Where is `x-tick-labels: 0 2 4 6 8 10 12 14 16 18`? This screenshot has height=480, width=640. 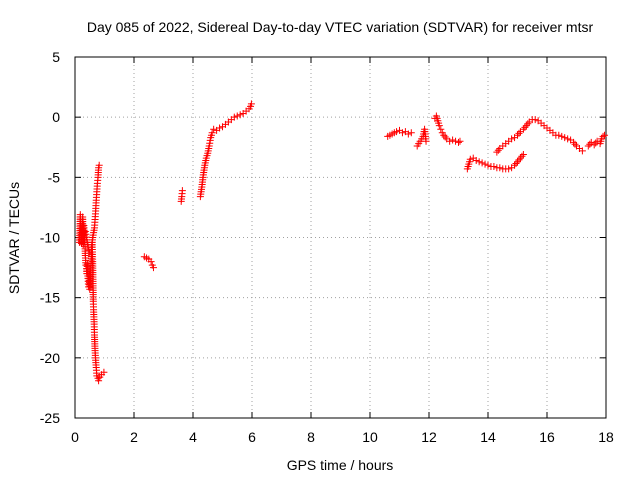 x-tick-labels: 0 2 4 6 8 10 12 14 16 18 is located at coordinates (342, 437).